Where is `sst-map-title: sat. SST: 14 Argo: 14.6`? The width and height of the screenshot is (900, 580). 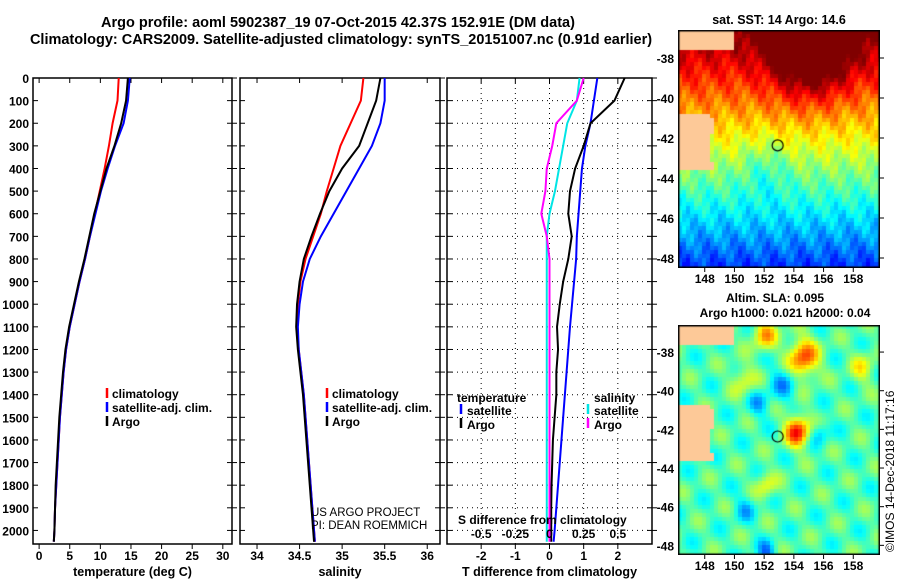 sst-map-title: sat. SST: 14 Argo: 14.6 is located at coordinates (779, 20).